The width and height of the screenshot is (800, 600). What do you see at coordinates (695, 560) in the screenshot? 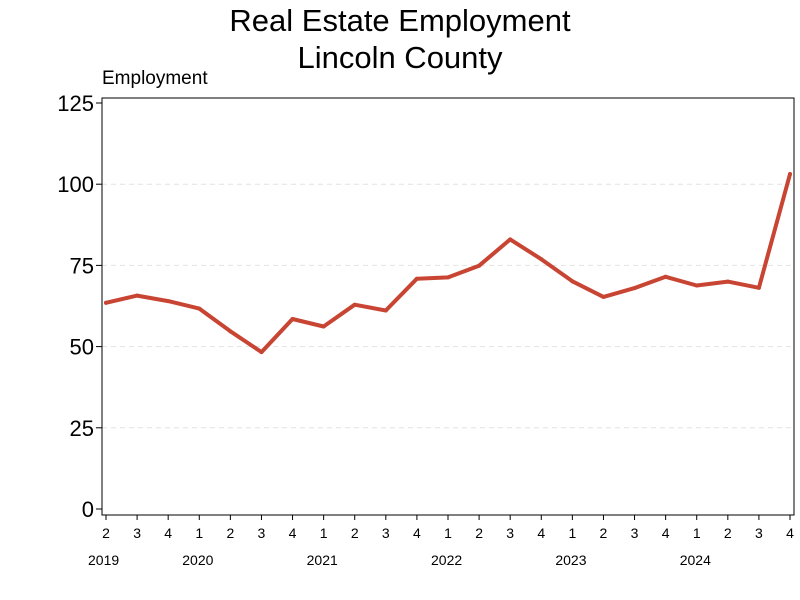
I see `year-label-2024: 2024` at bounding box center [695, 560].